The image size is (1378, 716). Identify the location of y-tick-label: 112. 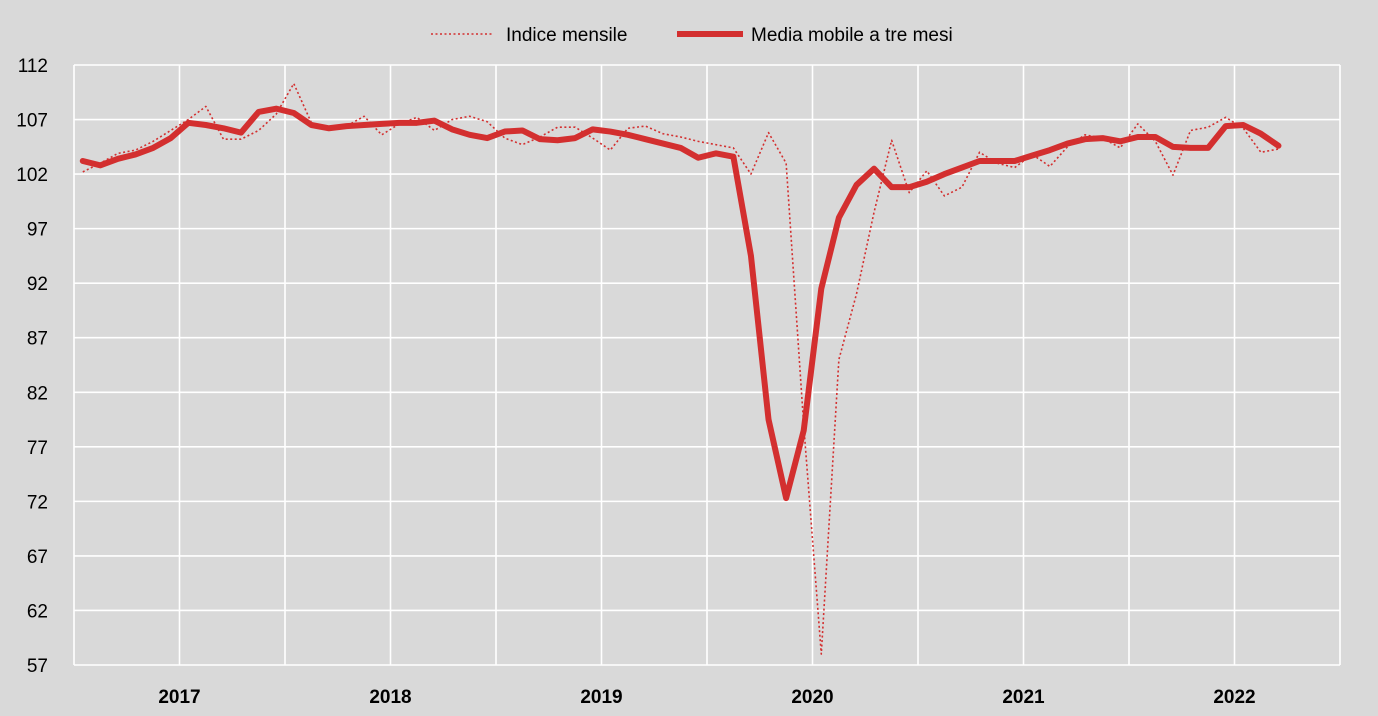
(33, 66).